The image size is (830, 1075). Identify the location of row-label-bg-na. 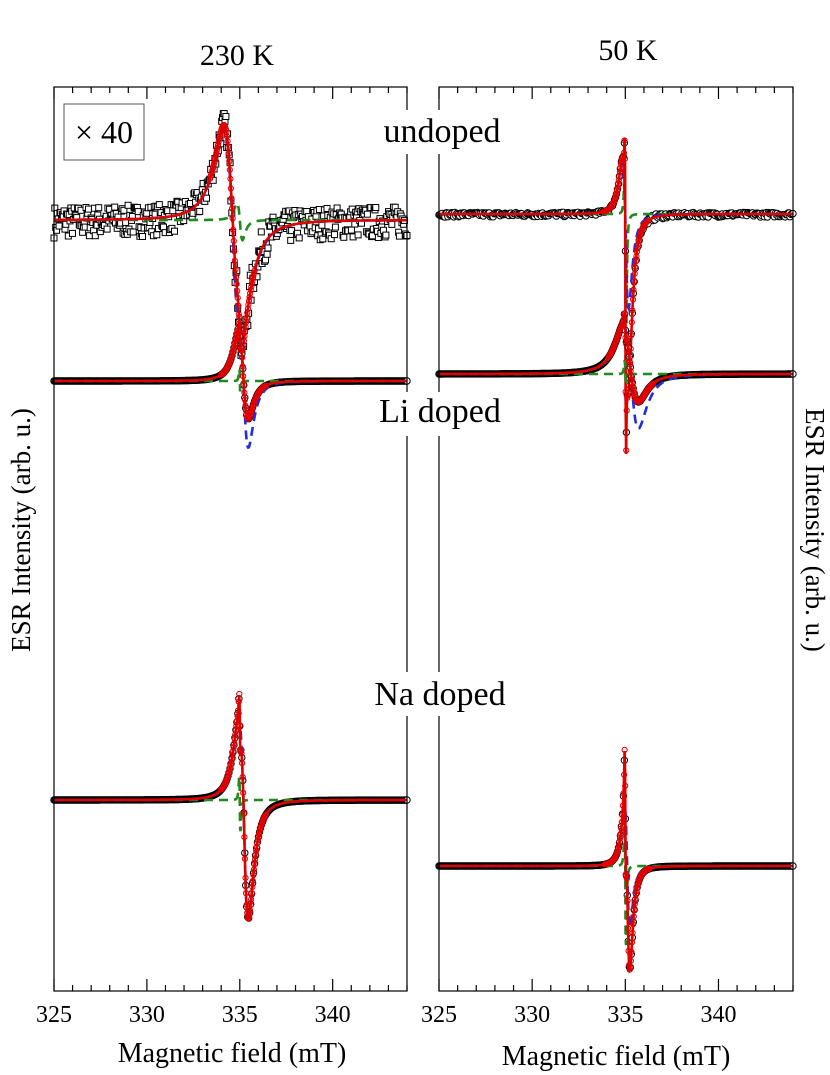
(440, 694).